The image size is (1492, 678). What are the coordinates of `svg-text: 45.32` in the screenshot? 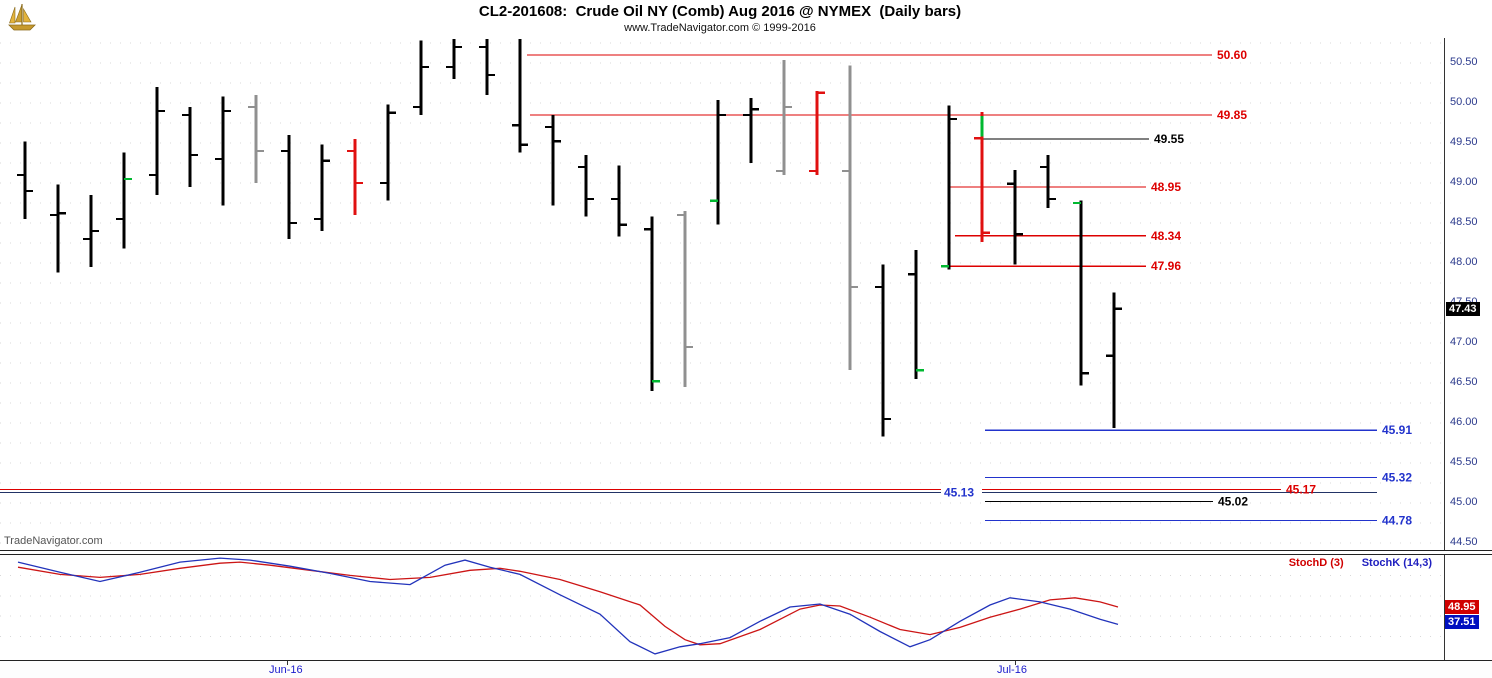 It's located at (1397, 477).